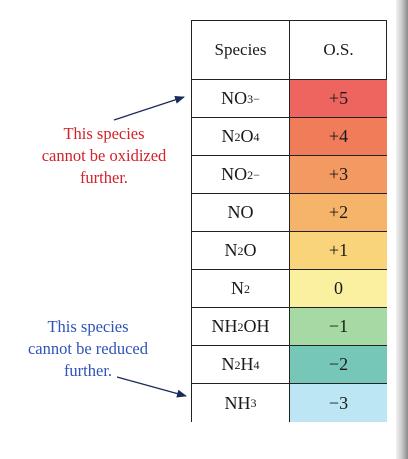  I want to click on os-cell: −3, so click(338, 403).